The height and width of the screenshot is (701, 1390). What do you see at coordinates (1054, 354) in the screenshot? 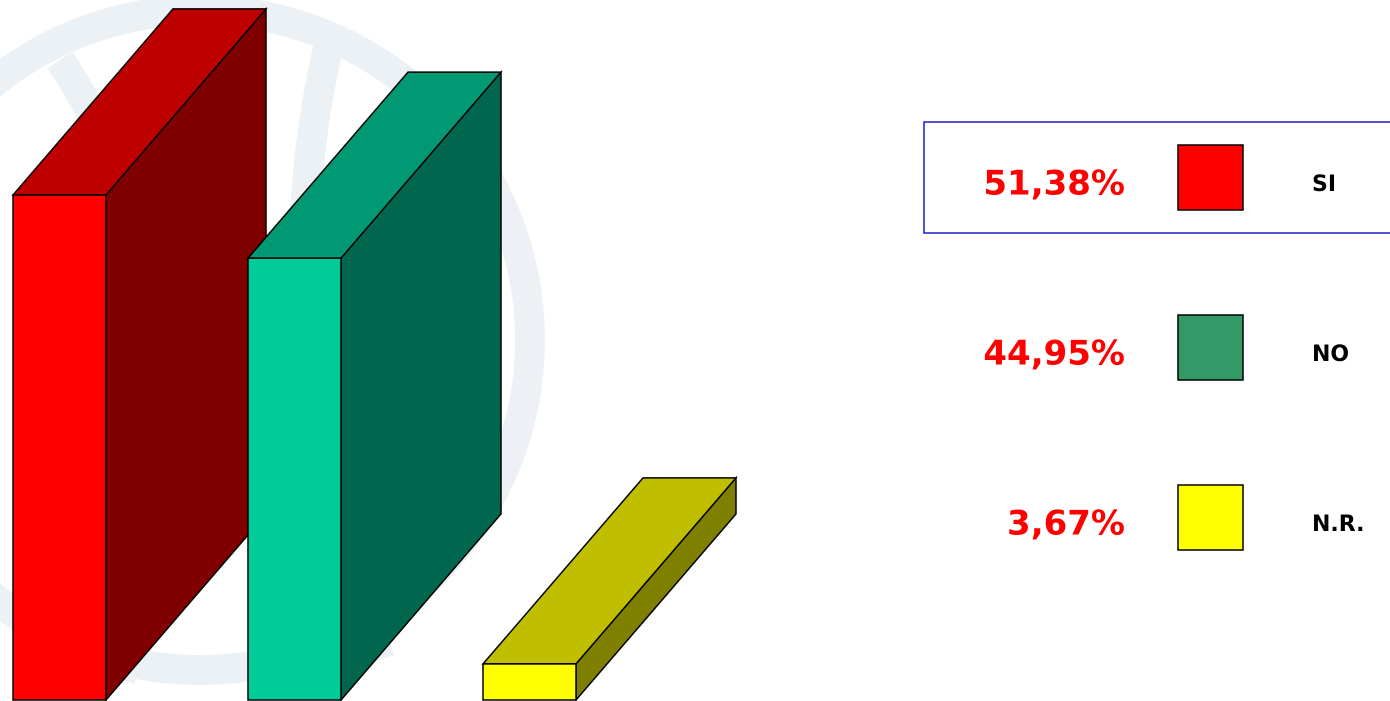
I see `value-label: 44,95%` at bounding box center [1054, 354].